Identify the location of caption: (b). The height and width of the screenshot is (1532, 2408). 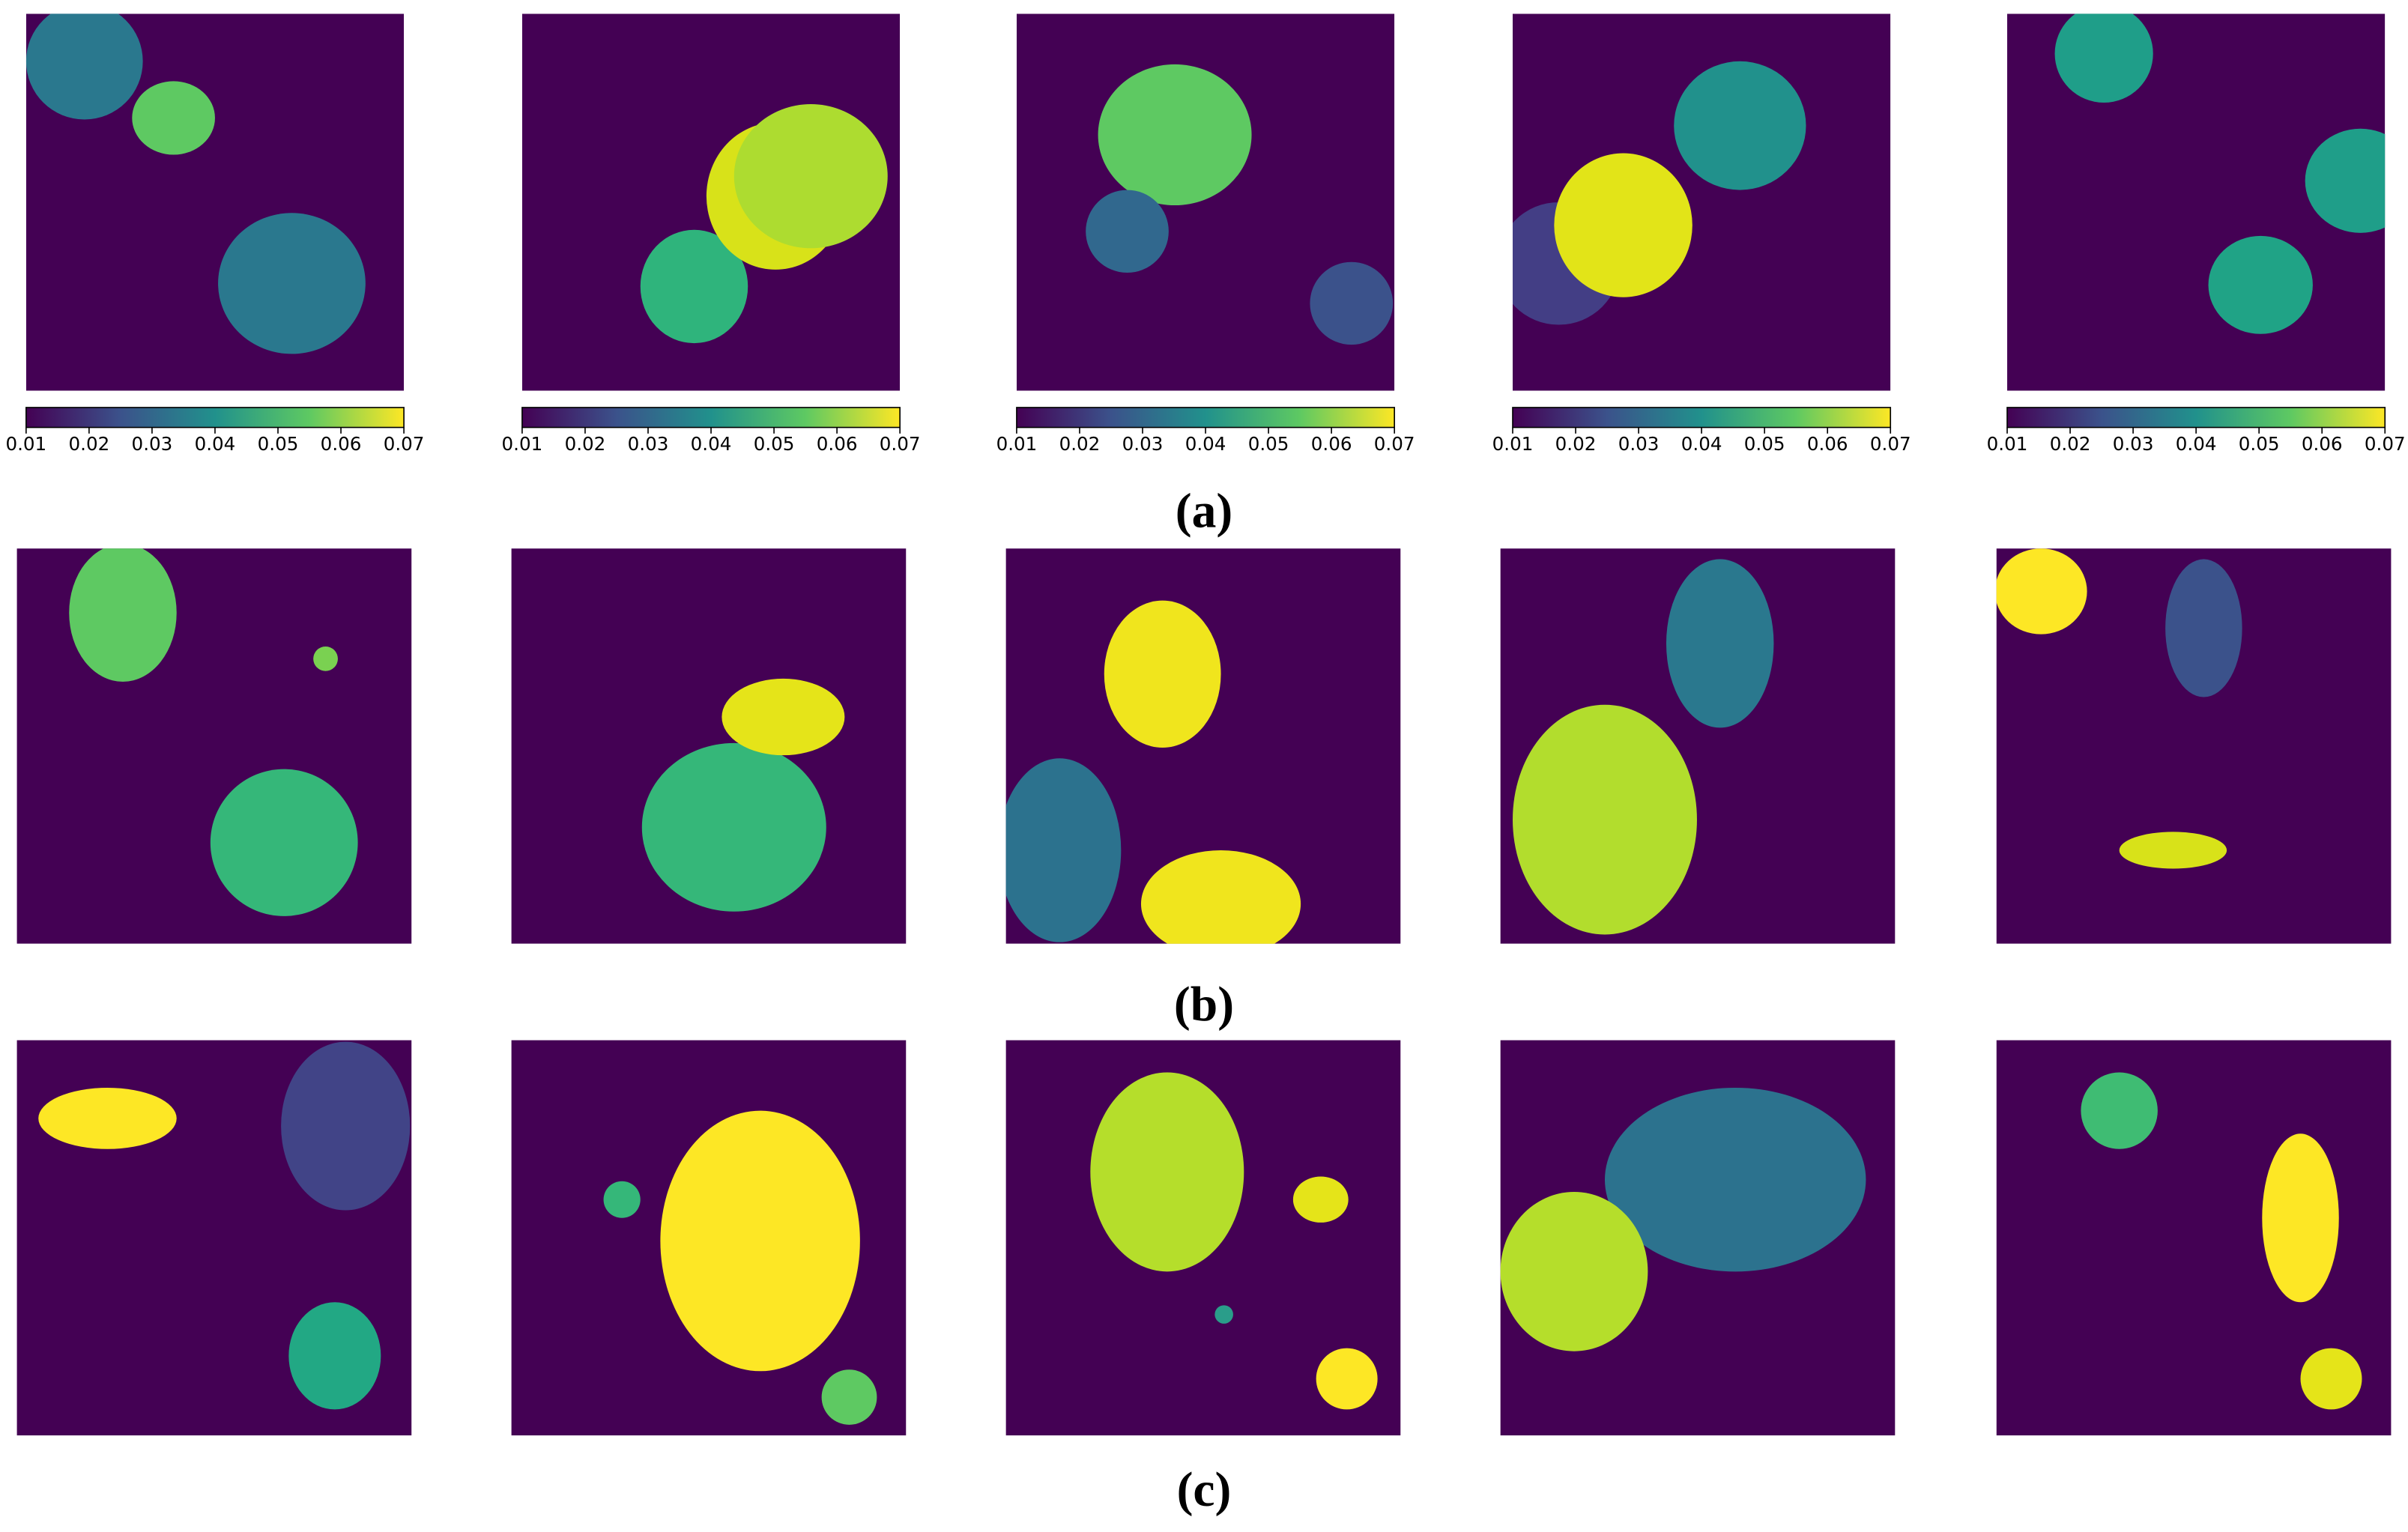
(1204, 1005).